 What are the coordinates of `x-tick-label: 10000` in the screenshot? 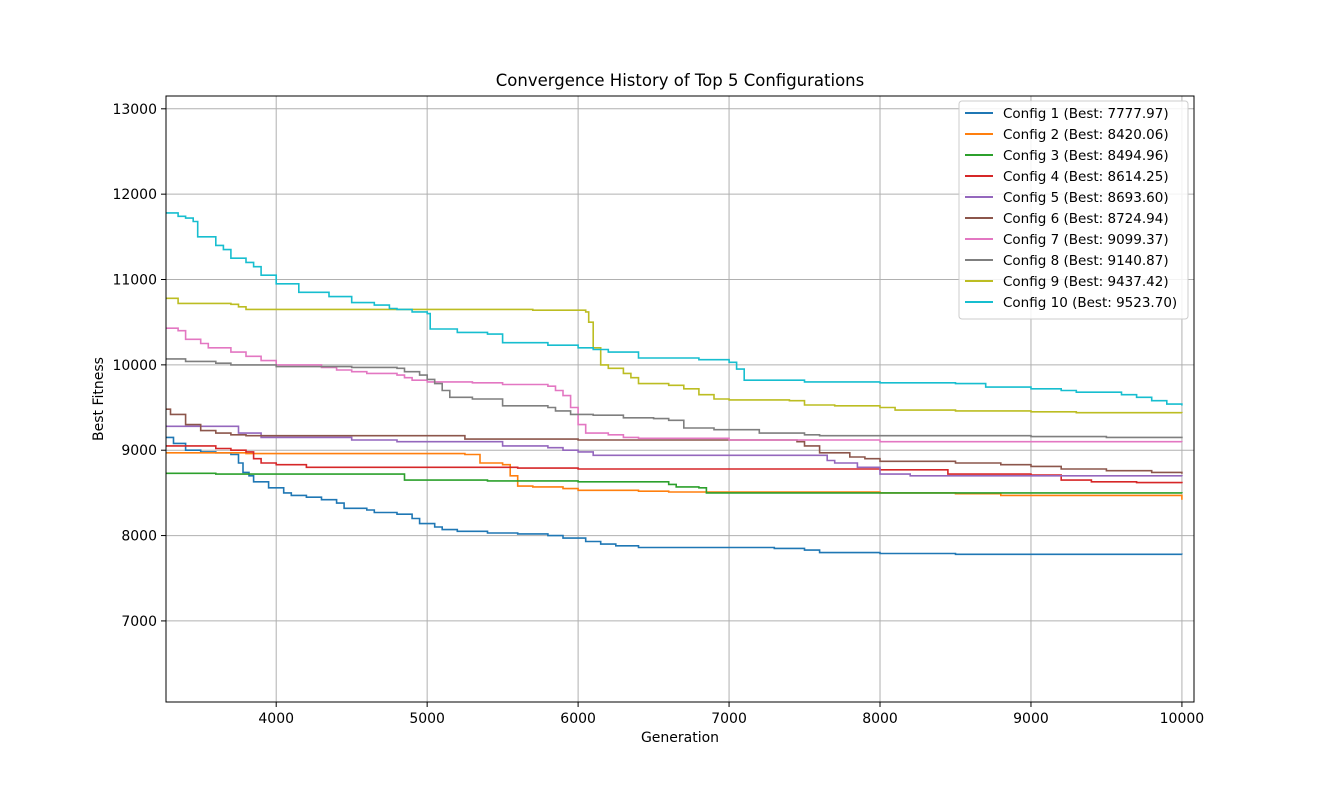 It's located at (1182, 719).